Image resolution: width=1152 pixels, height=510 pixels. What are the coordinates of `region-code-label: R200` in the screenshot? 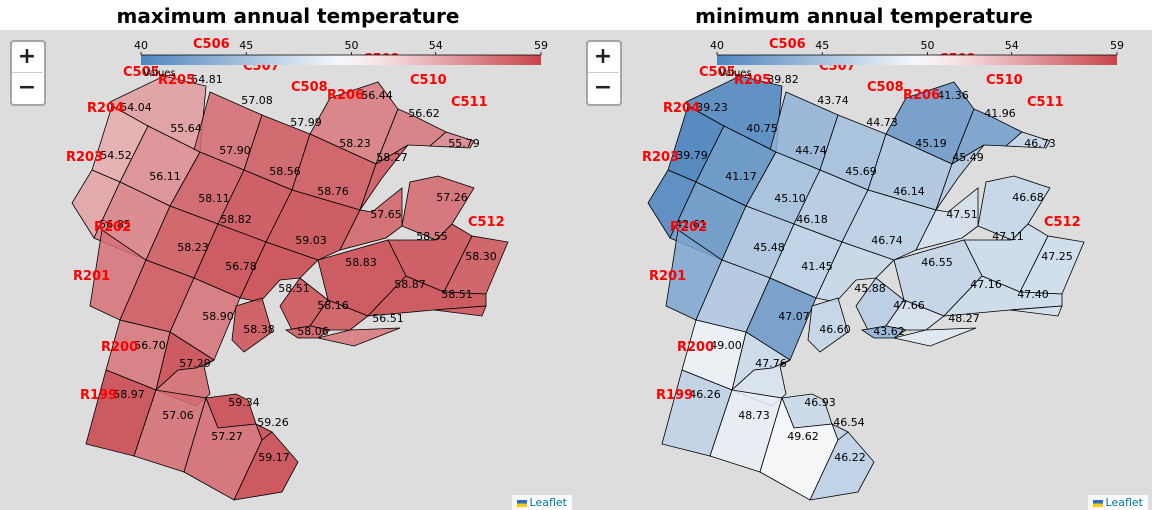 It's located at (119, 347).